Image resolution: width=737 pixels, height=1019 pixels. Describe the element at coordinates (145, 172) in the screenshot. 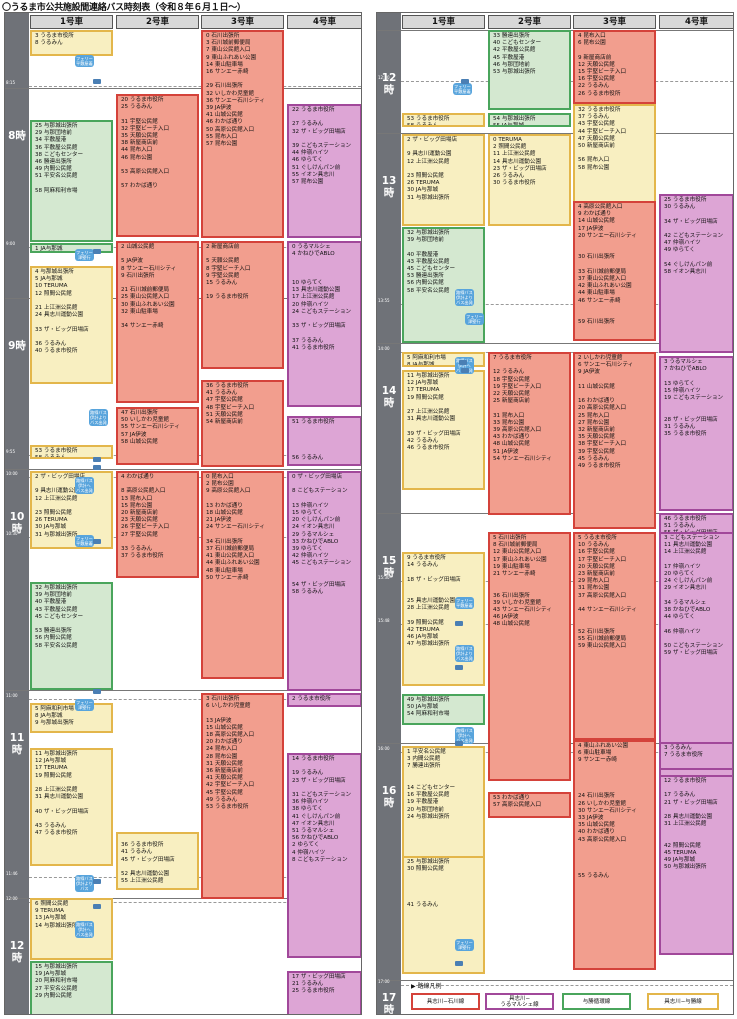

I see `stop-row: 53 高原公民館入口` at that location.